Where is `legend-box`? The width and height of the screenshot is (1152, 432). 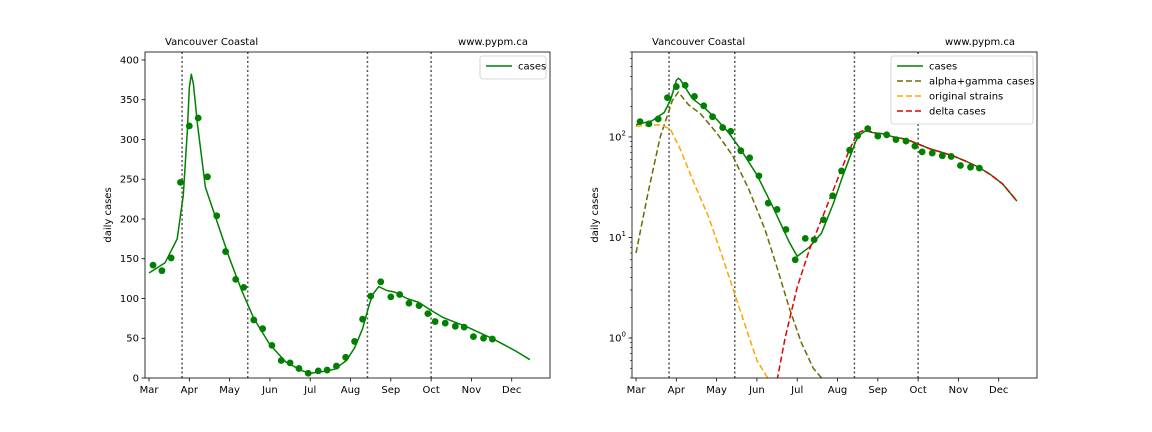
legend-box is located at coordinates (513, 67).